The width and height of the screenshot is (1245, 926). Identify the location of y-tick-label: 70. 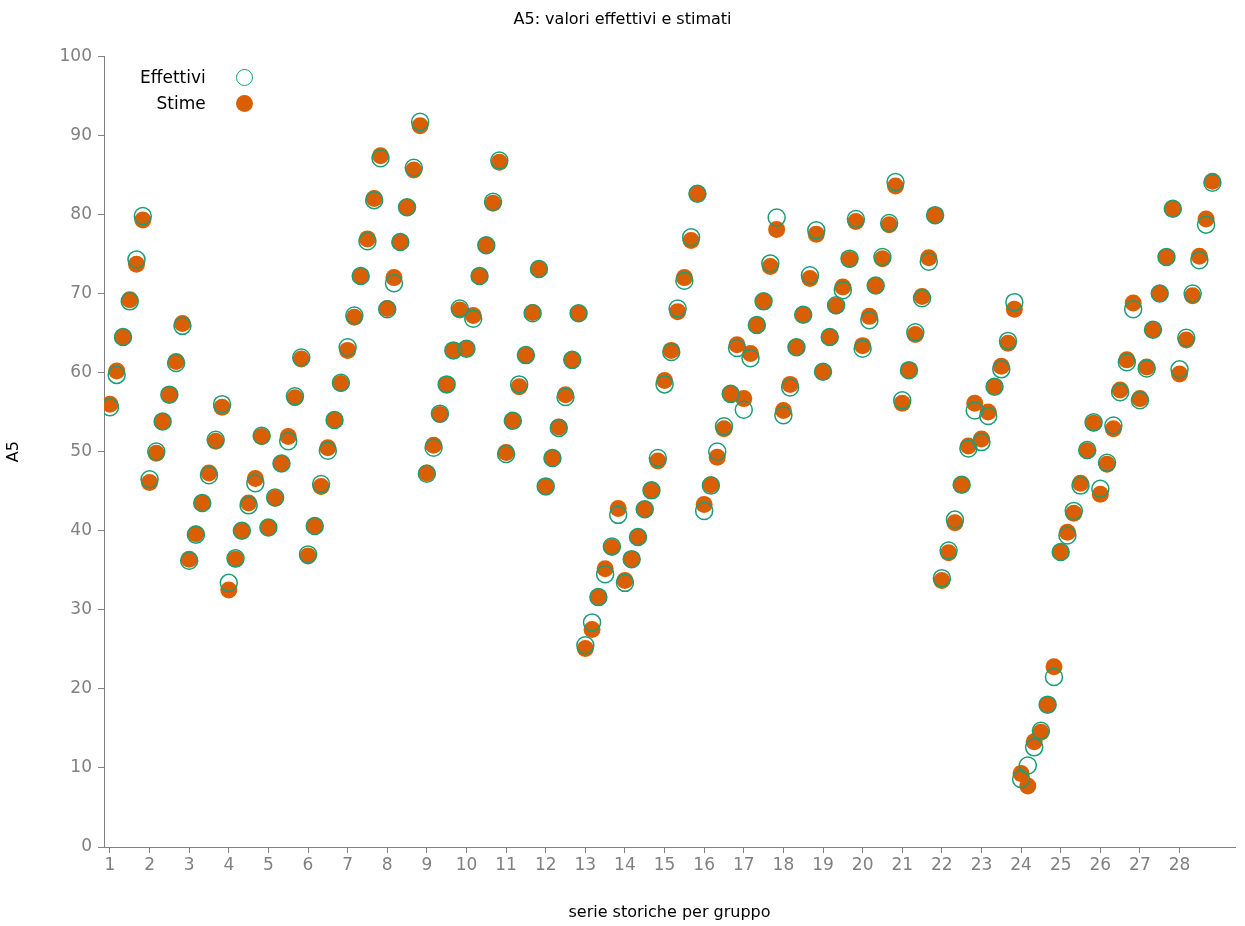
(81, 291).